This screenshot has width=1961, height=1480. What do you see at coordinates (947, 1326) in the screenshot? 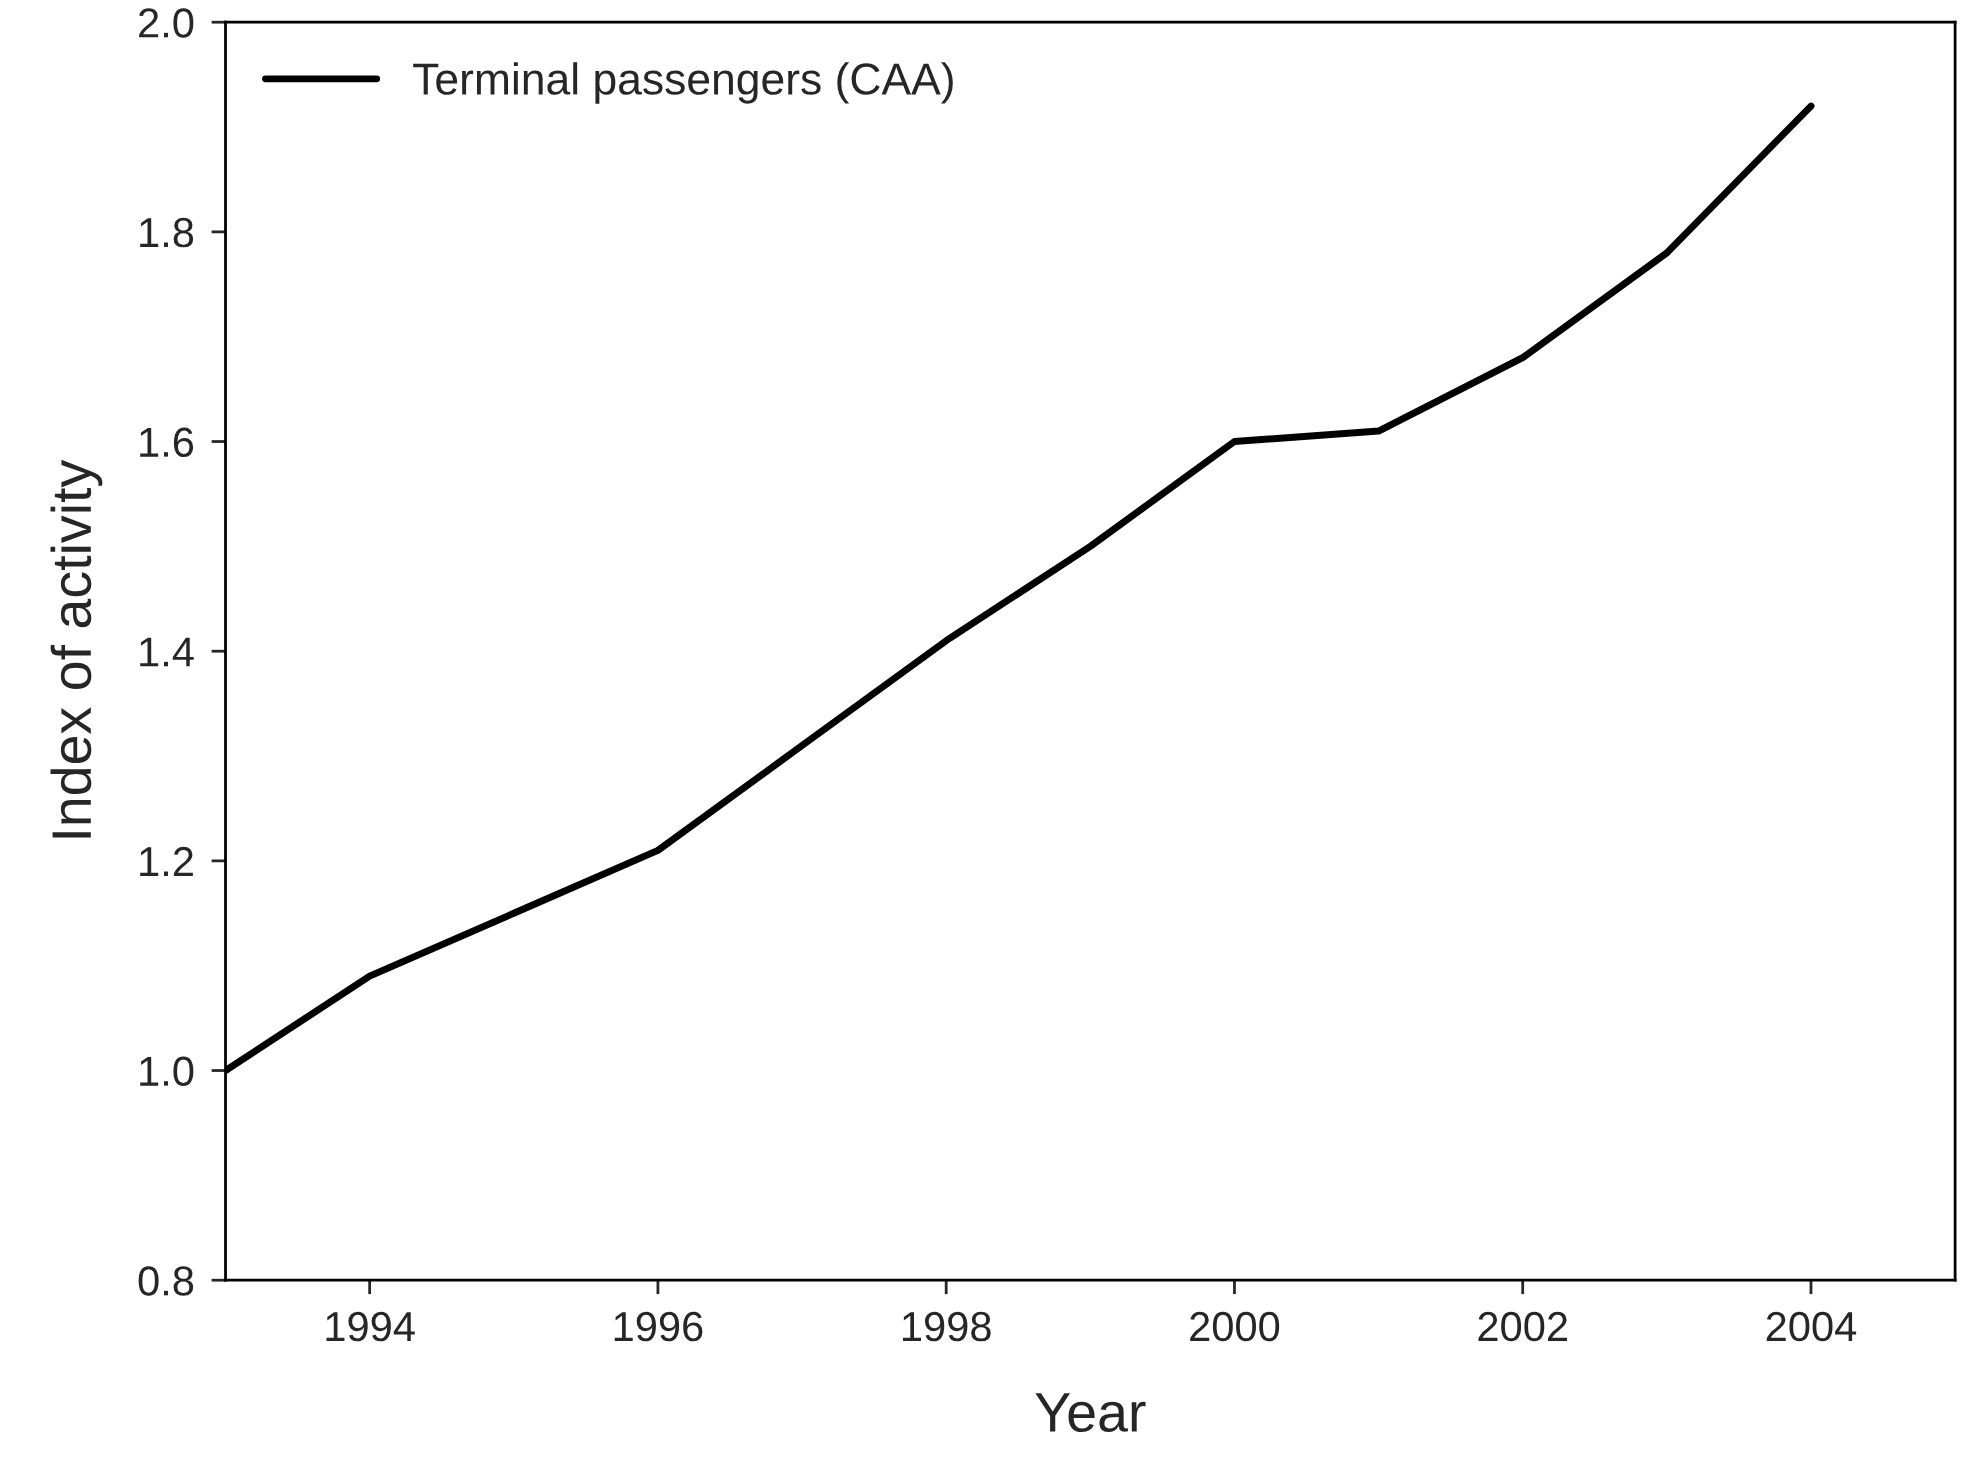
I see `x-tick-label: 1998` at bounding box center [947, 1326].